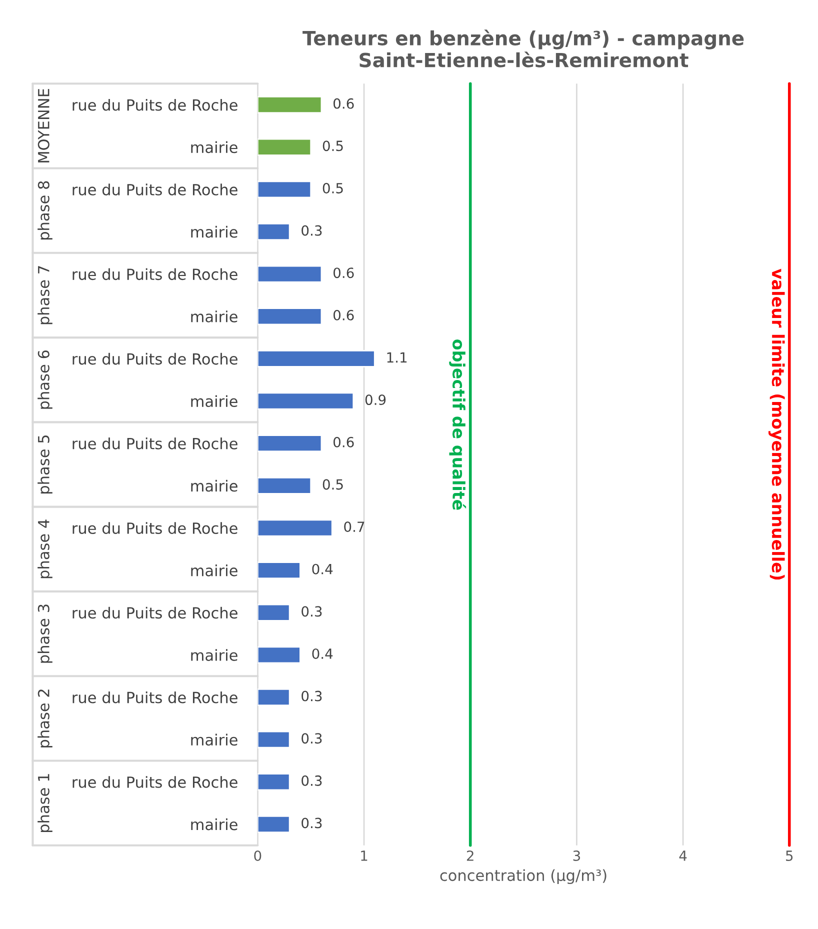  I want to click on text: phase 8, so click(45, 210).